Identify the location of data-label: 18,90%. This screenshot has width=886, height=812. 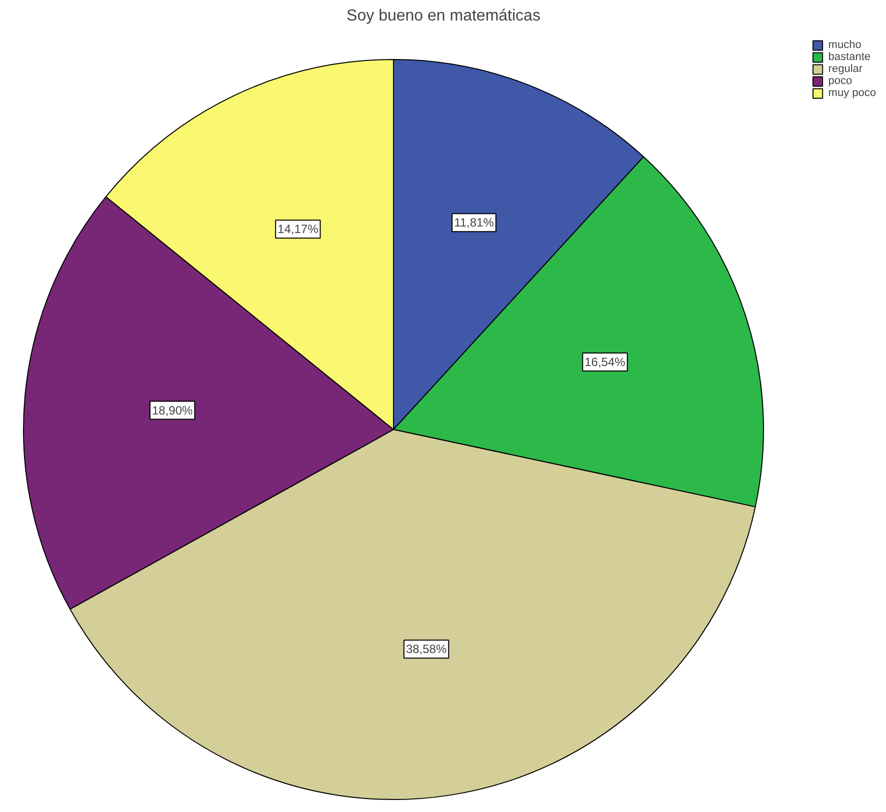
(173, 410).